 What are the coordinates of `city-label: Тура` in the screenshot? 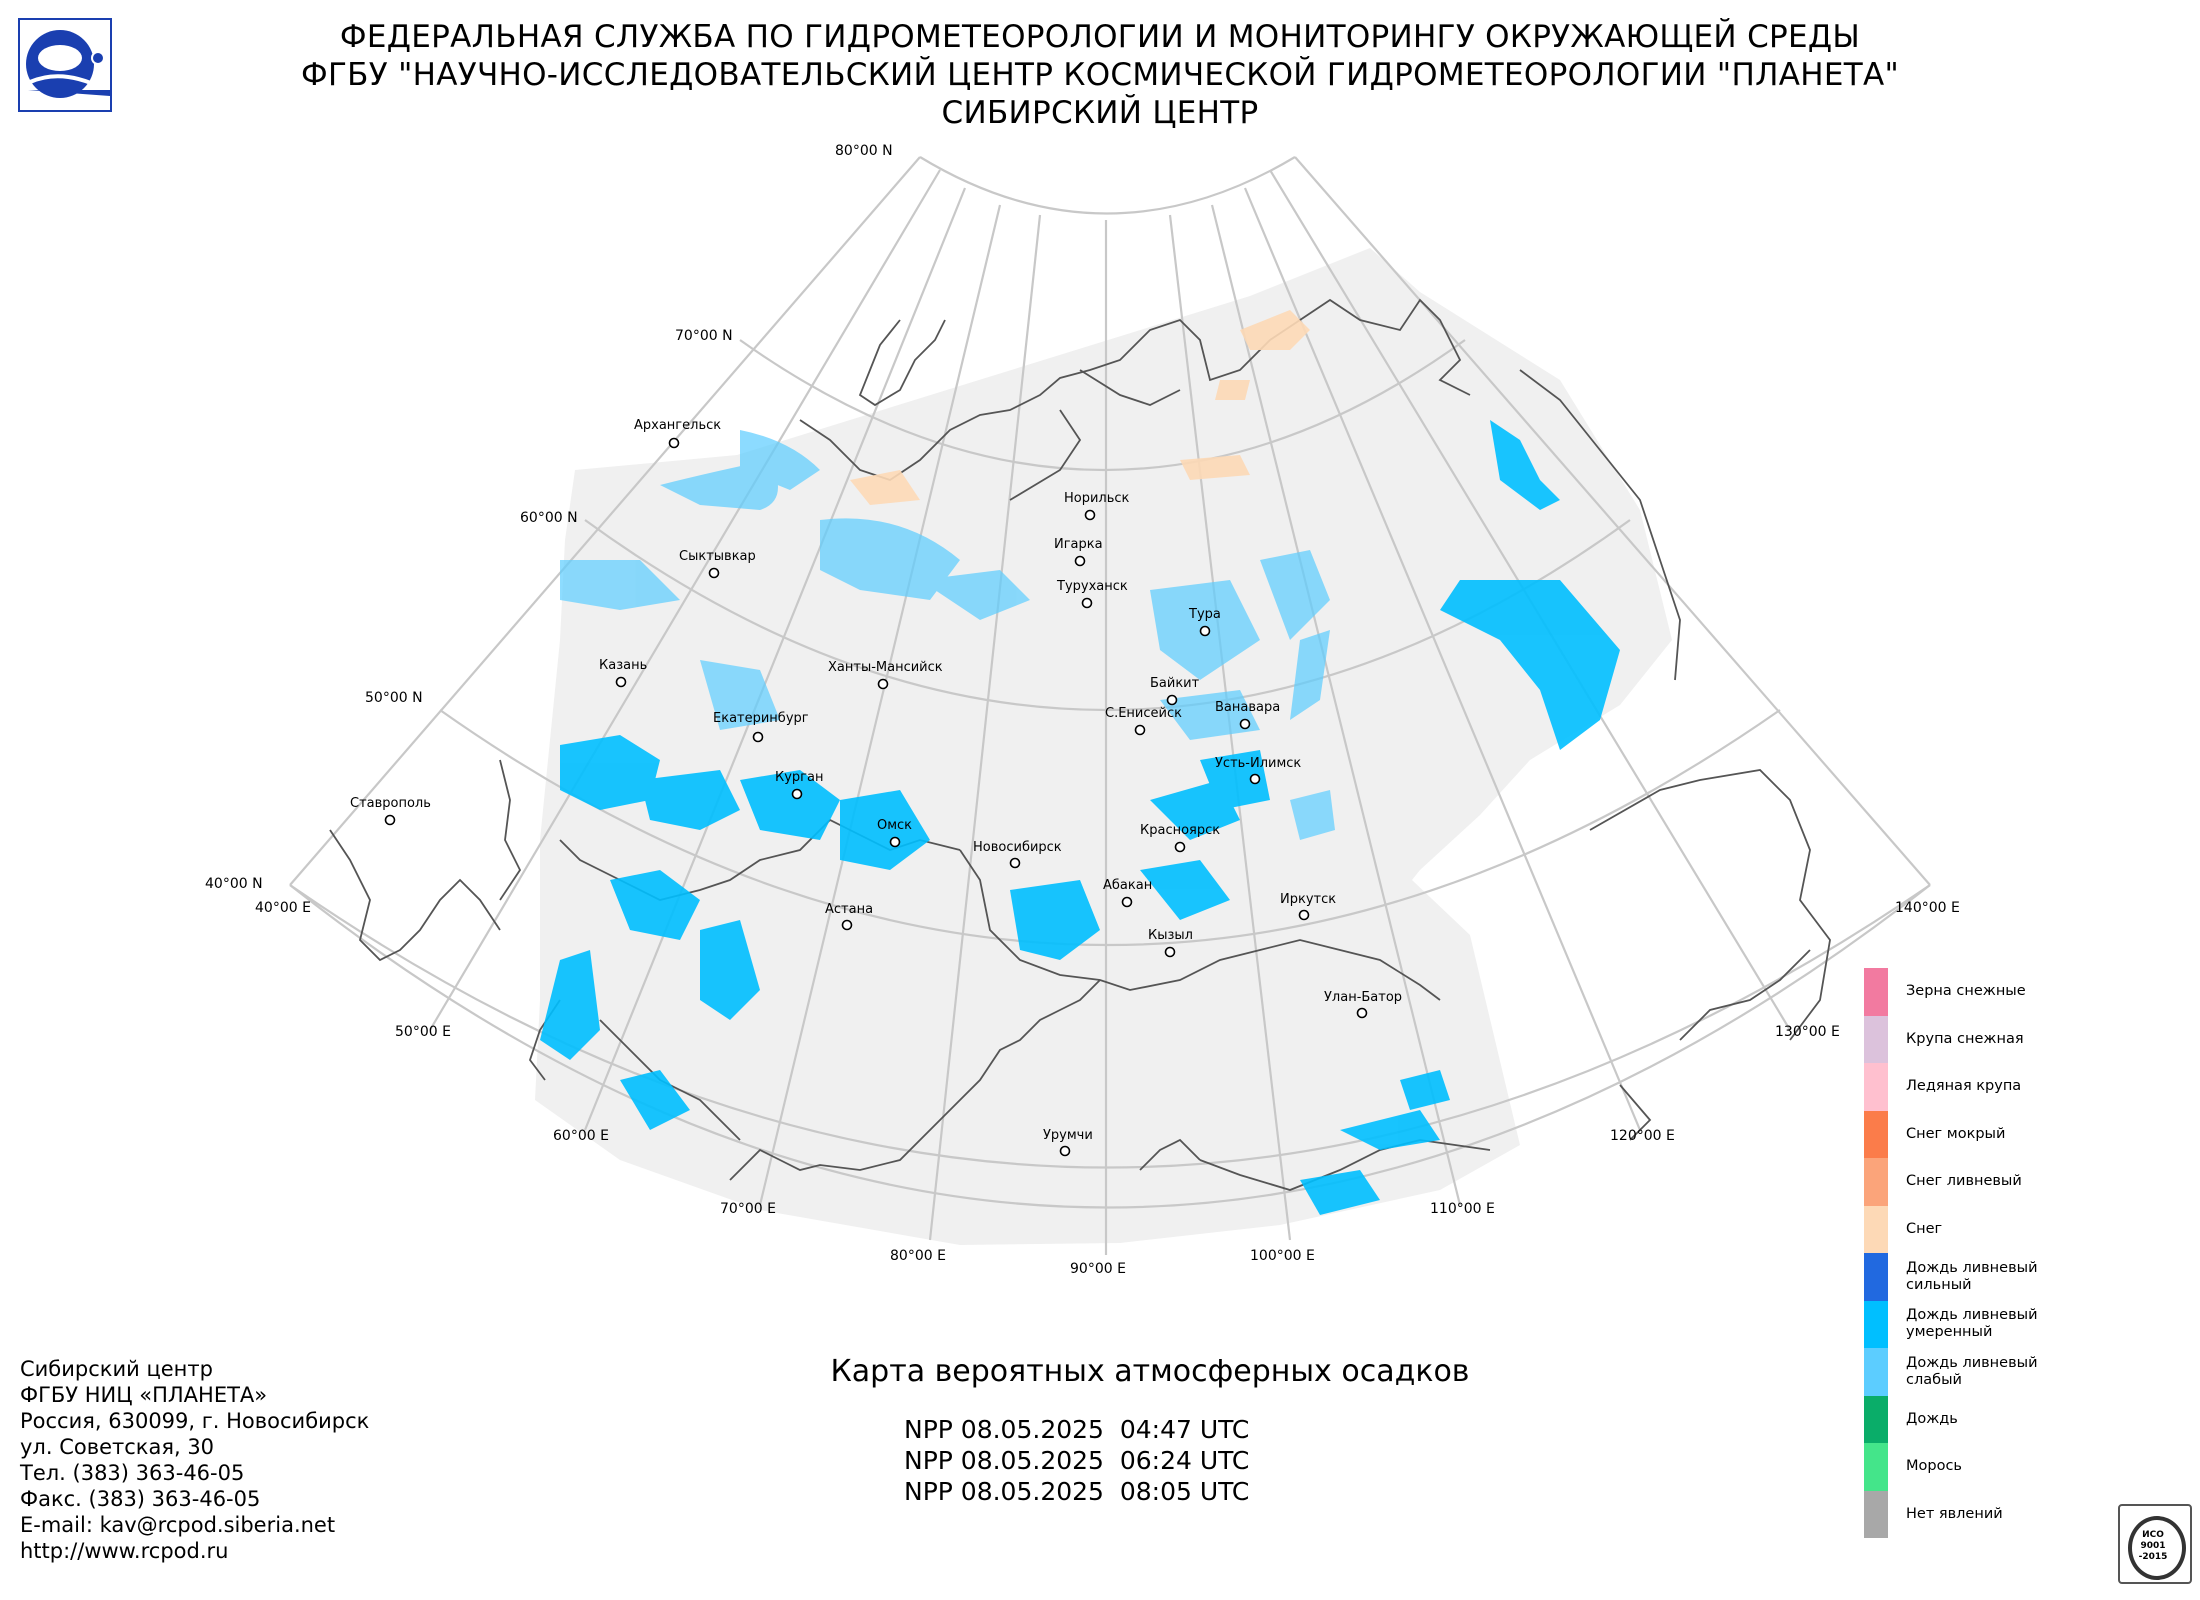 It's located at (1204, 614).